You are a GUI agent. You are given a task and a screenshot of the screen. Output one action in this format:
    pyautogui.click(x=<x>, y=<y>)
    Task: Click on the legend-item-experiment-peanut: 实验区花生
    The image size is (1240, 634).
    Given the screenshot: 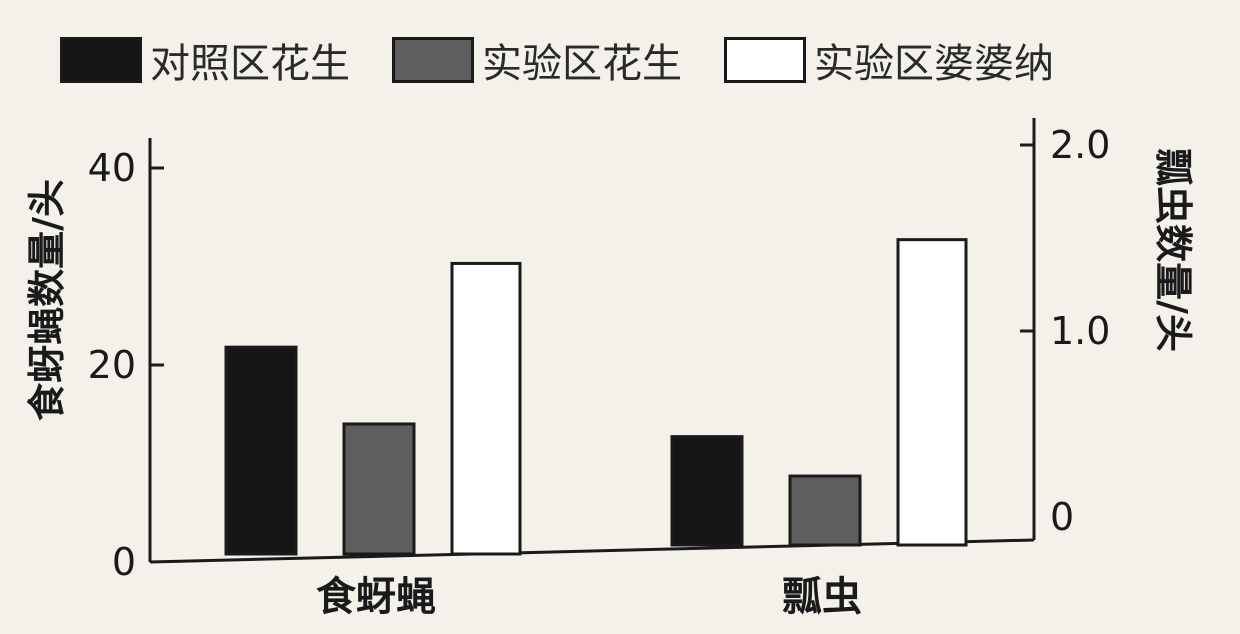 What is the action you would take?
    pyautogui.click(x=537, y=60)
    